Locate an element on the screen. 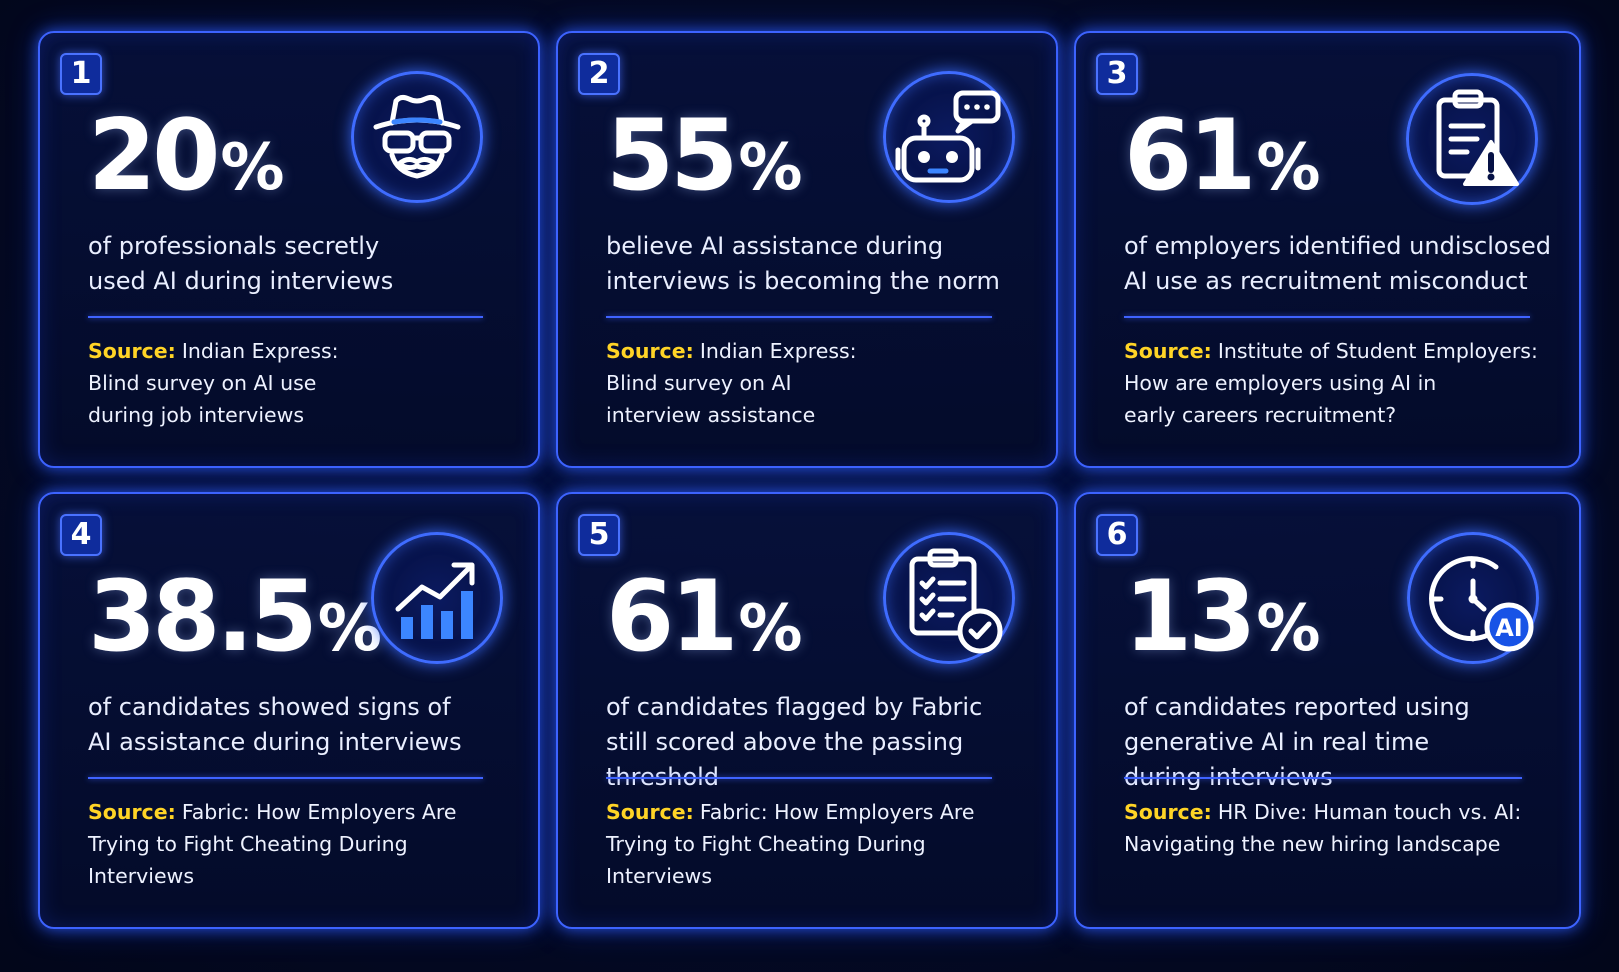 Image resolution: width=1619 pixels, height=972 pixels. card-number-badge: 3 is located at coordinates (1117, 74).